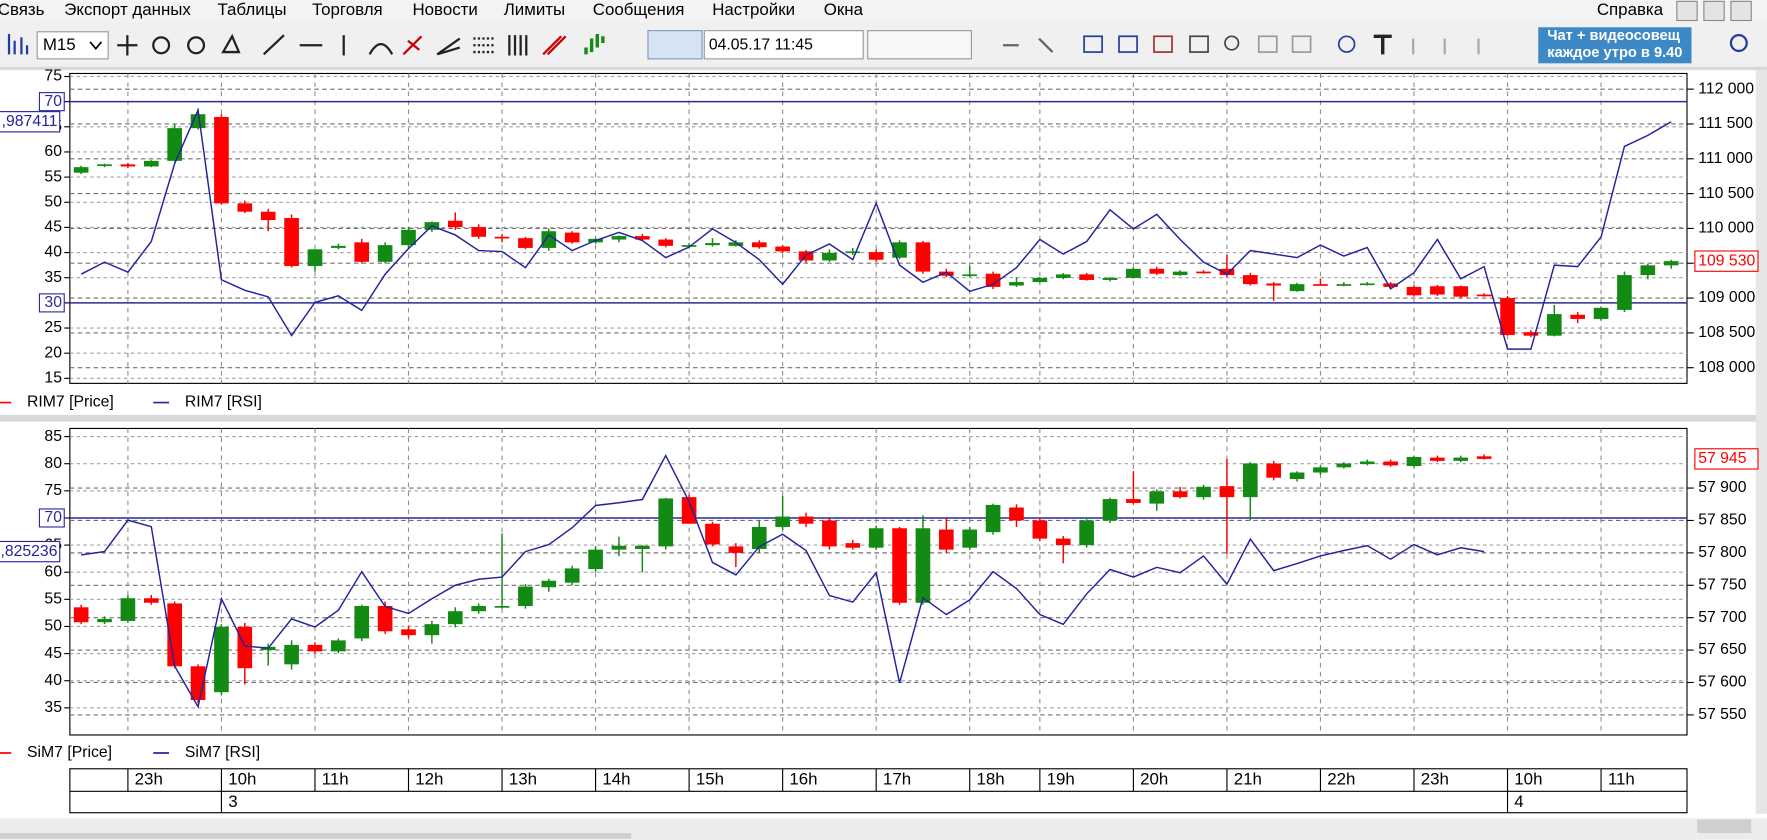 This screenshot has width=1767, height=840. What do you see at coordinates (1741, 11) in the screenshot?
I see `close-button` at bounding box center [1741, 11].